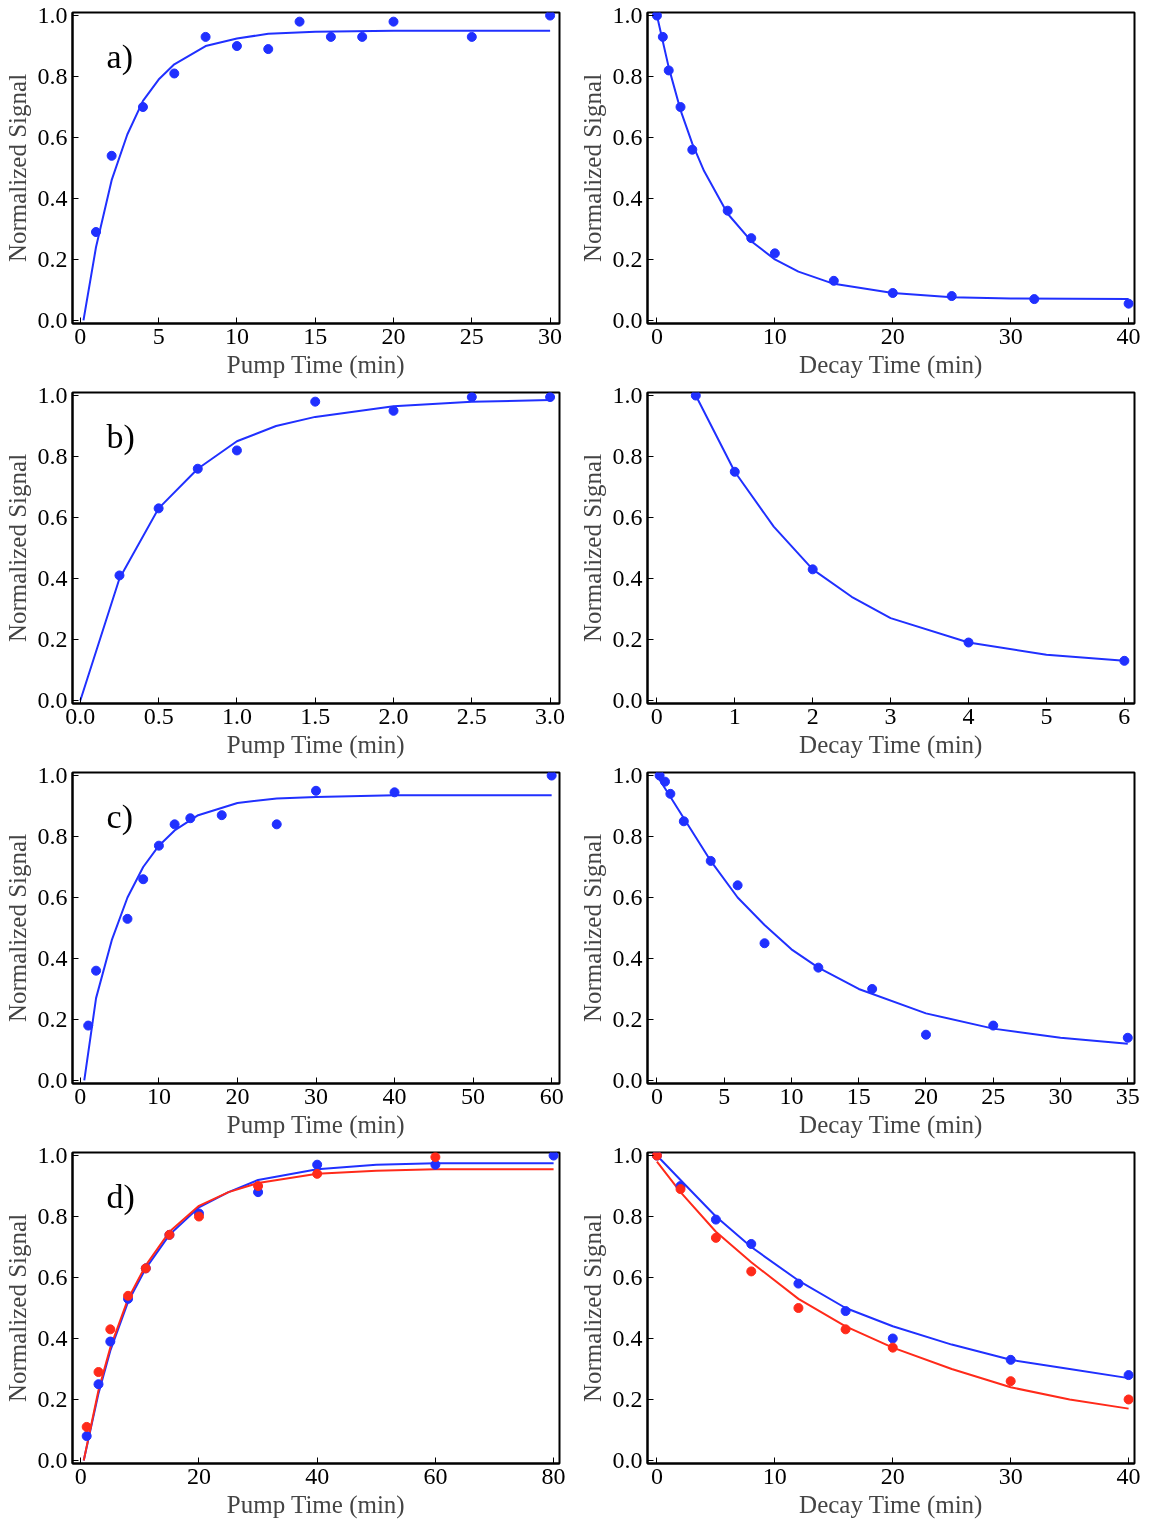 The image size is (1162, 1534). What do you see at coordinates (120, 816) in the screenshot?
I see `annotation: c)` at bounding box center [120, 816].